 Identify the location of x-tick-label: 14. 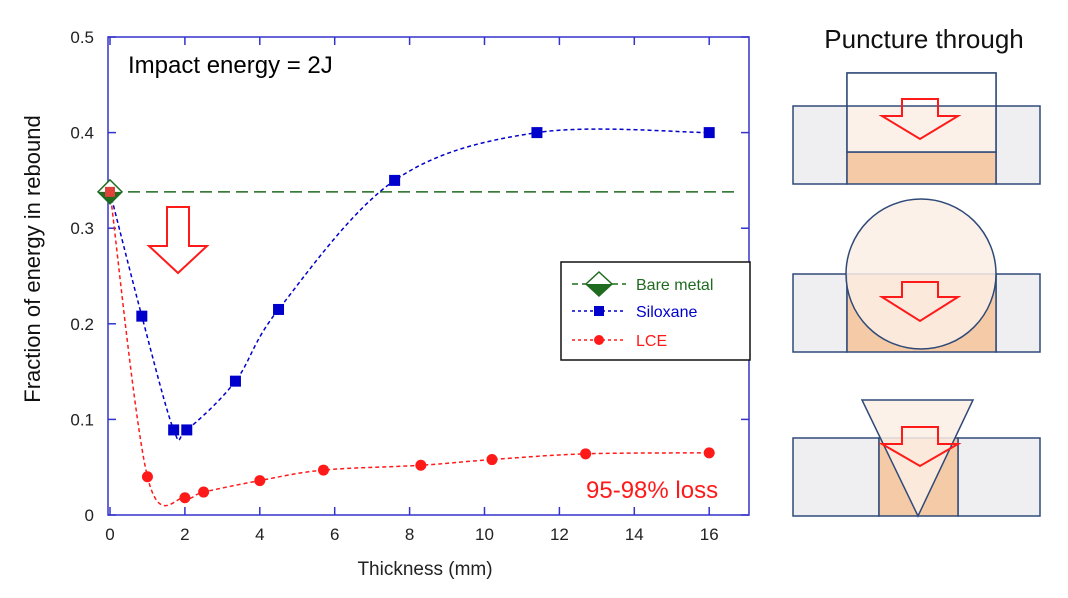
(634, 534).